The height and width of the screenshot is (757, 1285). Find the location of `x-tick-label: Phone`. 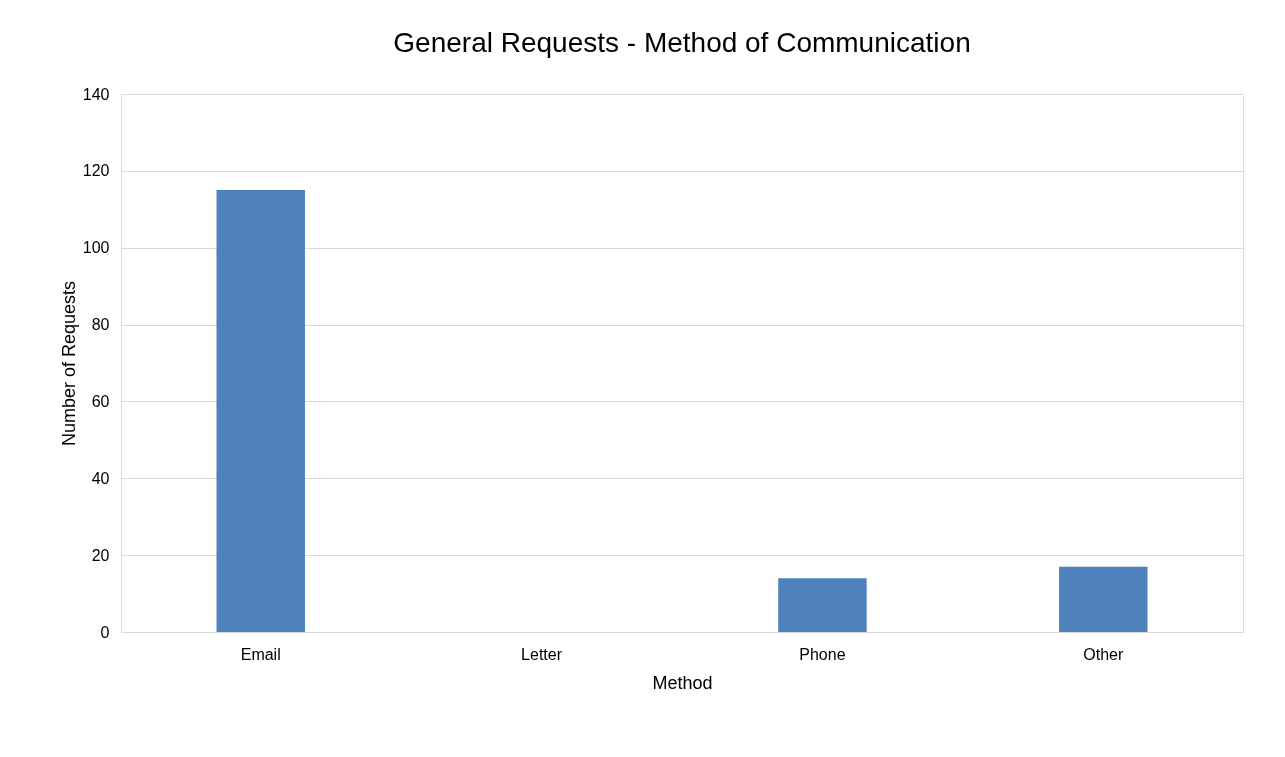

x-tick-label: Phone is located at coordinates (822, 654).